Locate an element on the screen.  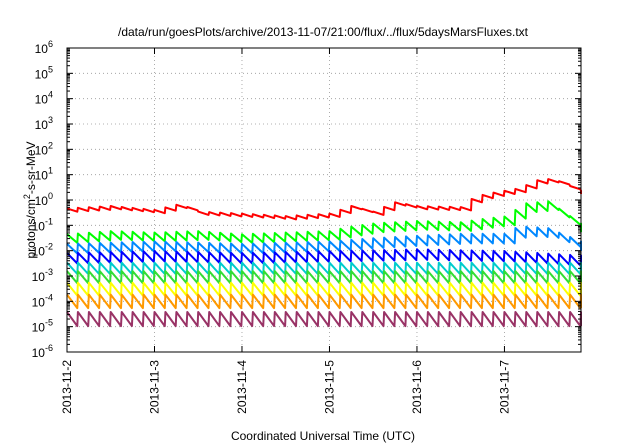
y-tick-exponent: 4 is located at coordinates (50, 95).